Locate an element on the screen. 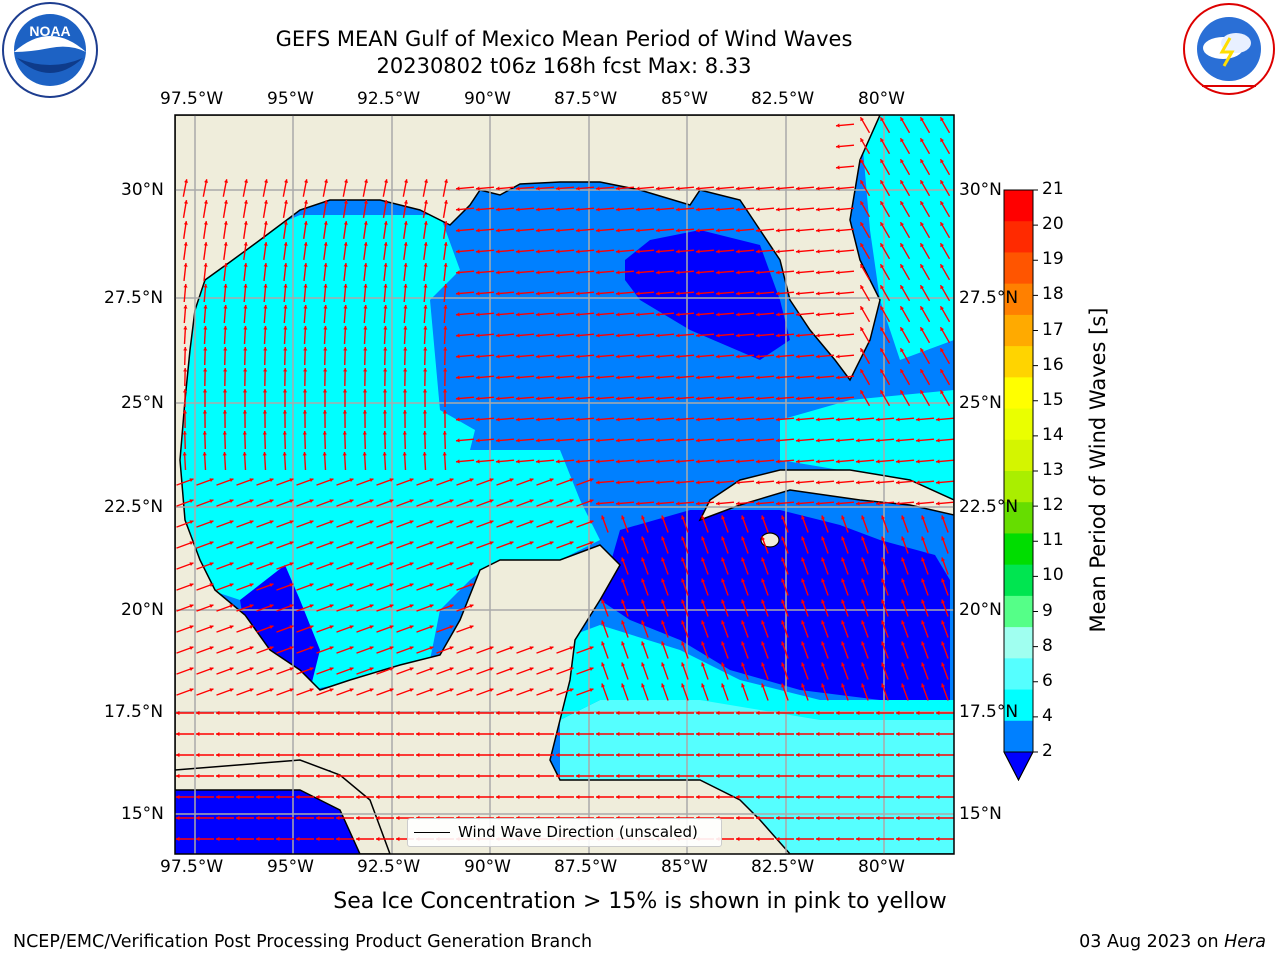  colorbar-segment is located at coordinates (1018, 393).